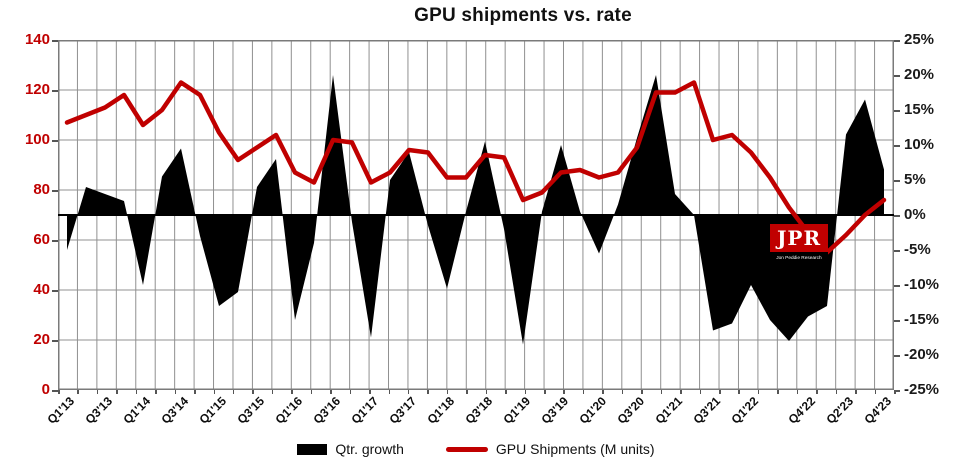 The width and height of the screenshot is (970, 463). I want to click on left-axis-tick-label: 140, so click(37, 39).